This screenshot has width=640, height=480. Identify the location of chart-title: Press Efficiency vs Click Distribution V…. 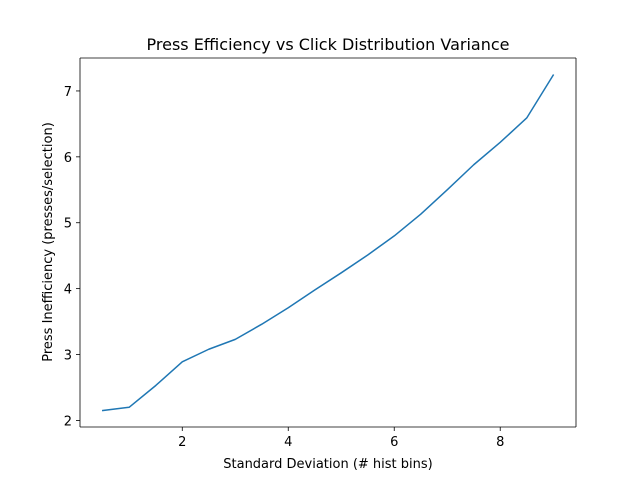
(328, 44).